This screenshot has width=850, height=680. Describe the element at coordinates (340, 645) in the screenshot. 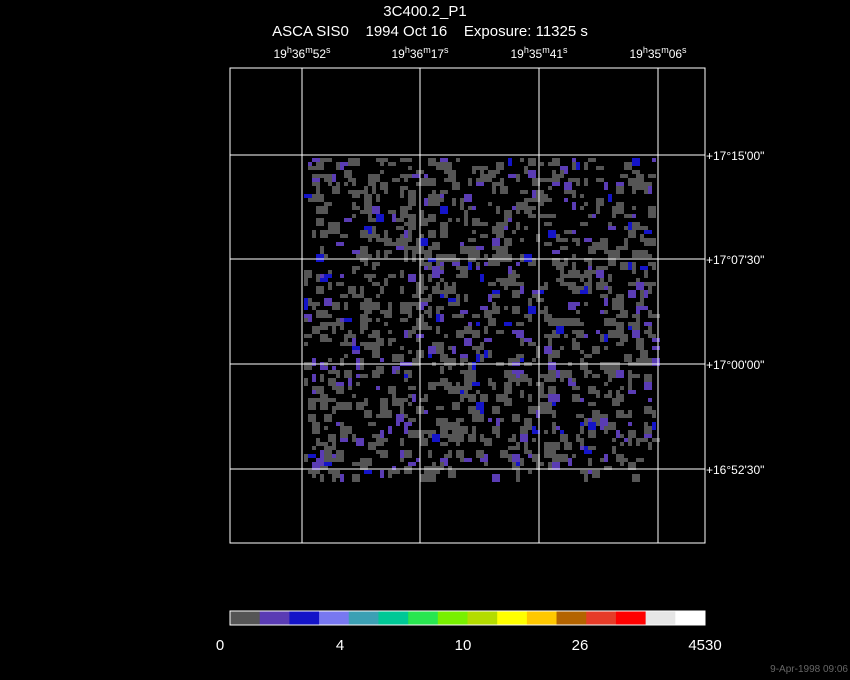

I see `colorbar-label: 4` at that location.